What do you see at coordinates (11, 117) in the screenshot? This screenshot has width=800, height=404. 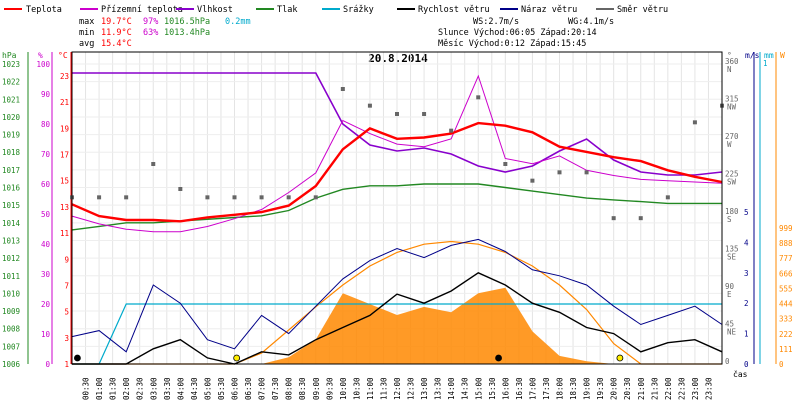 I see `hpa-tick-label: 1020` at bounding box center [11, 117].